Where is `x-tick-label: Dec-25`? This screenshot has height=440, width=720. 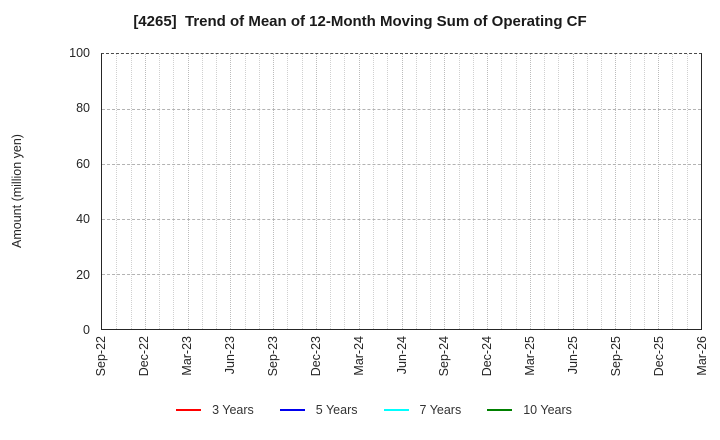 x-tick-label: Dec-25 is located at coordinates (659, 356).